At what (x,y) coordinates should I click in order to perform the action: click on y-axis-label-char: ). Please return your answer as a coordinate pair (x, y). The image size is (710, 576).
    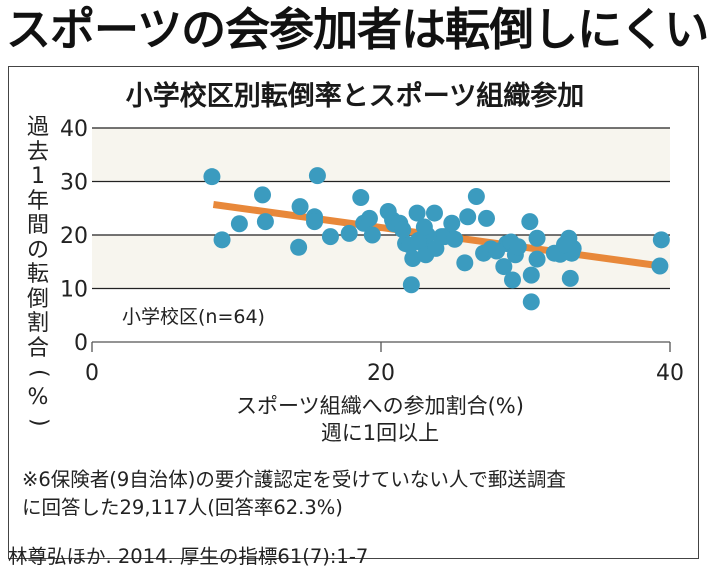
    Looking at the image, I should click on (39, 422).